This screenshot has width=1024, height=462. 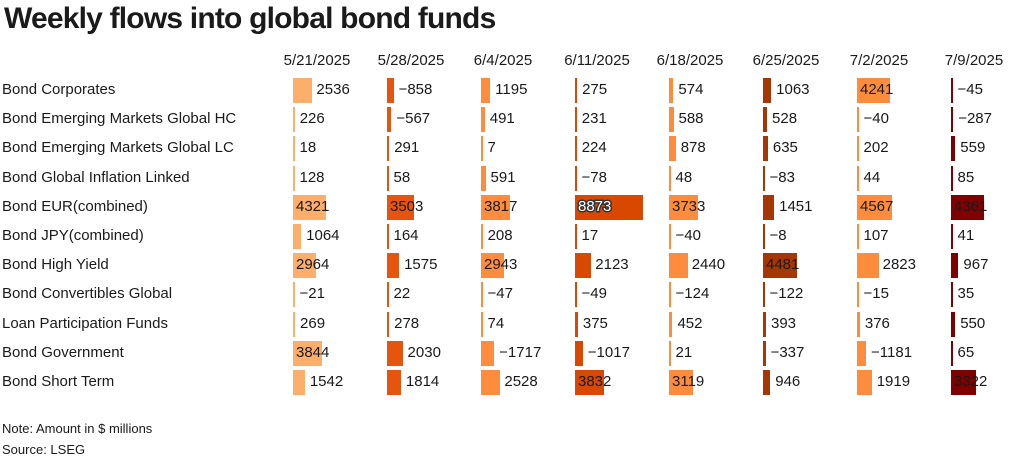 What do you see at coordinates (784, 323) in the screenshot?
I see `cell-value: 393` at bounding box center [784, 323].